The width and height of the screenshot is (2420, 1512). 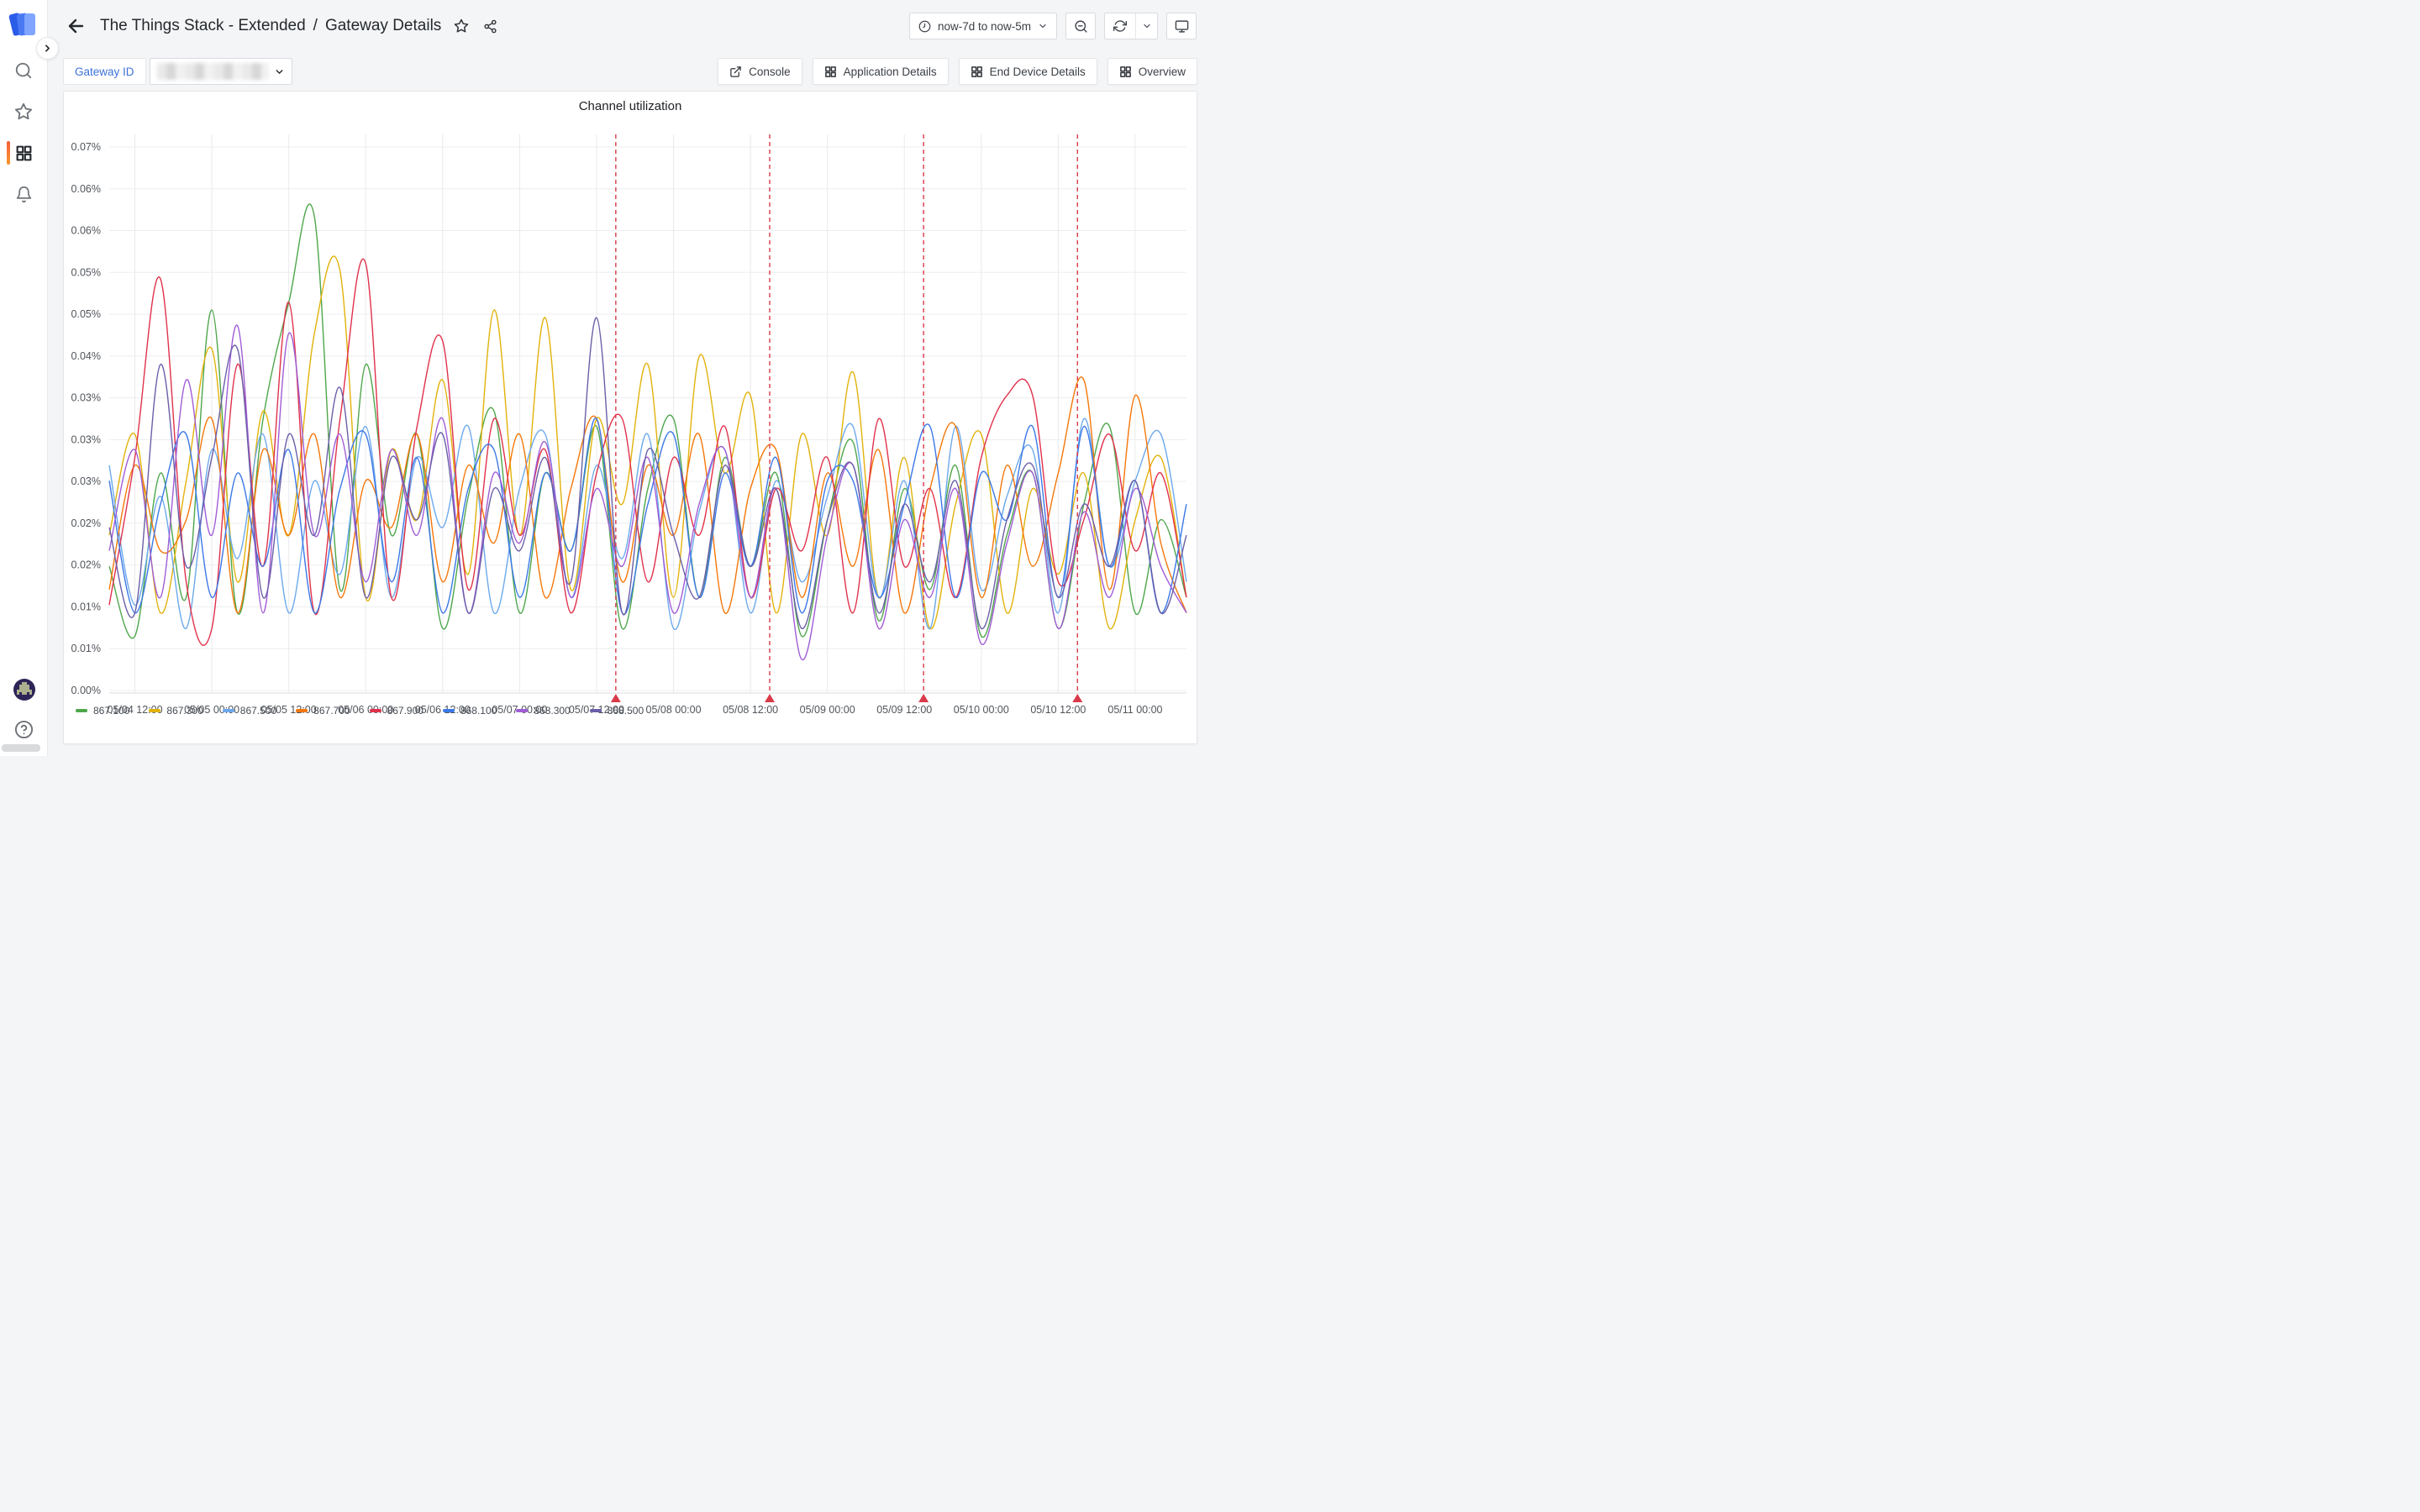 I want to click on legend-item-867.300: 867.300, so click(x=176, y=711).